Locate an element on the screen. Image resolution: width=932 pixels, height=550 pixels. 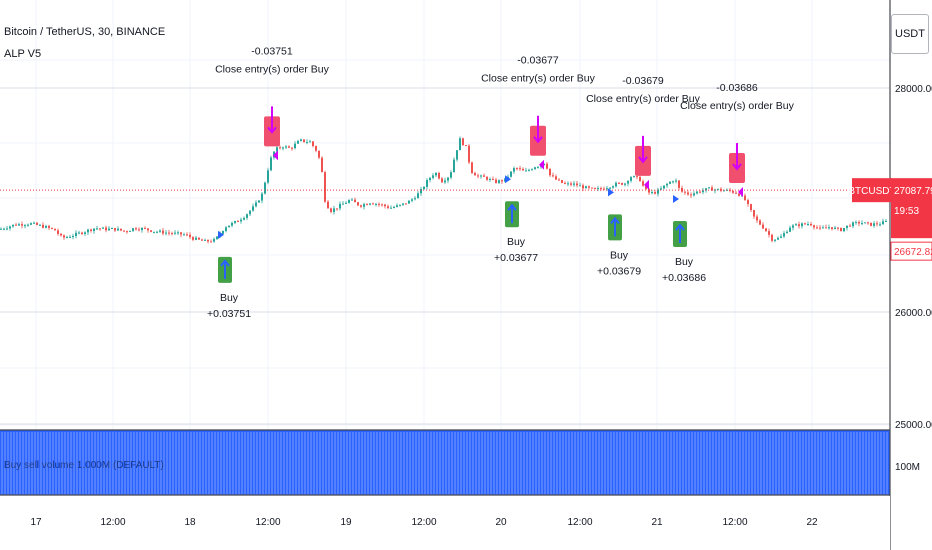
symbol-tag is located at coordinates (872, 190).